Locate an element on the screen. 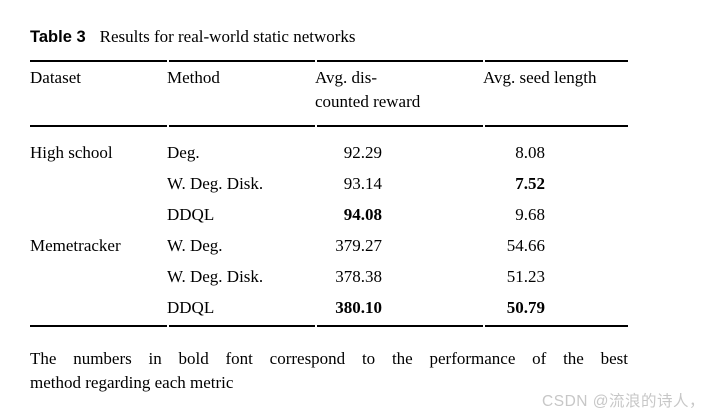 This screenshot has width=717, height=420. cell-dataset: High school is located at coordinates (71, 152).